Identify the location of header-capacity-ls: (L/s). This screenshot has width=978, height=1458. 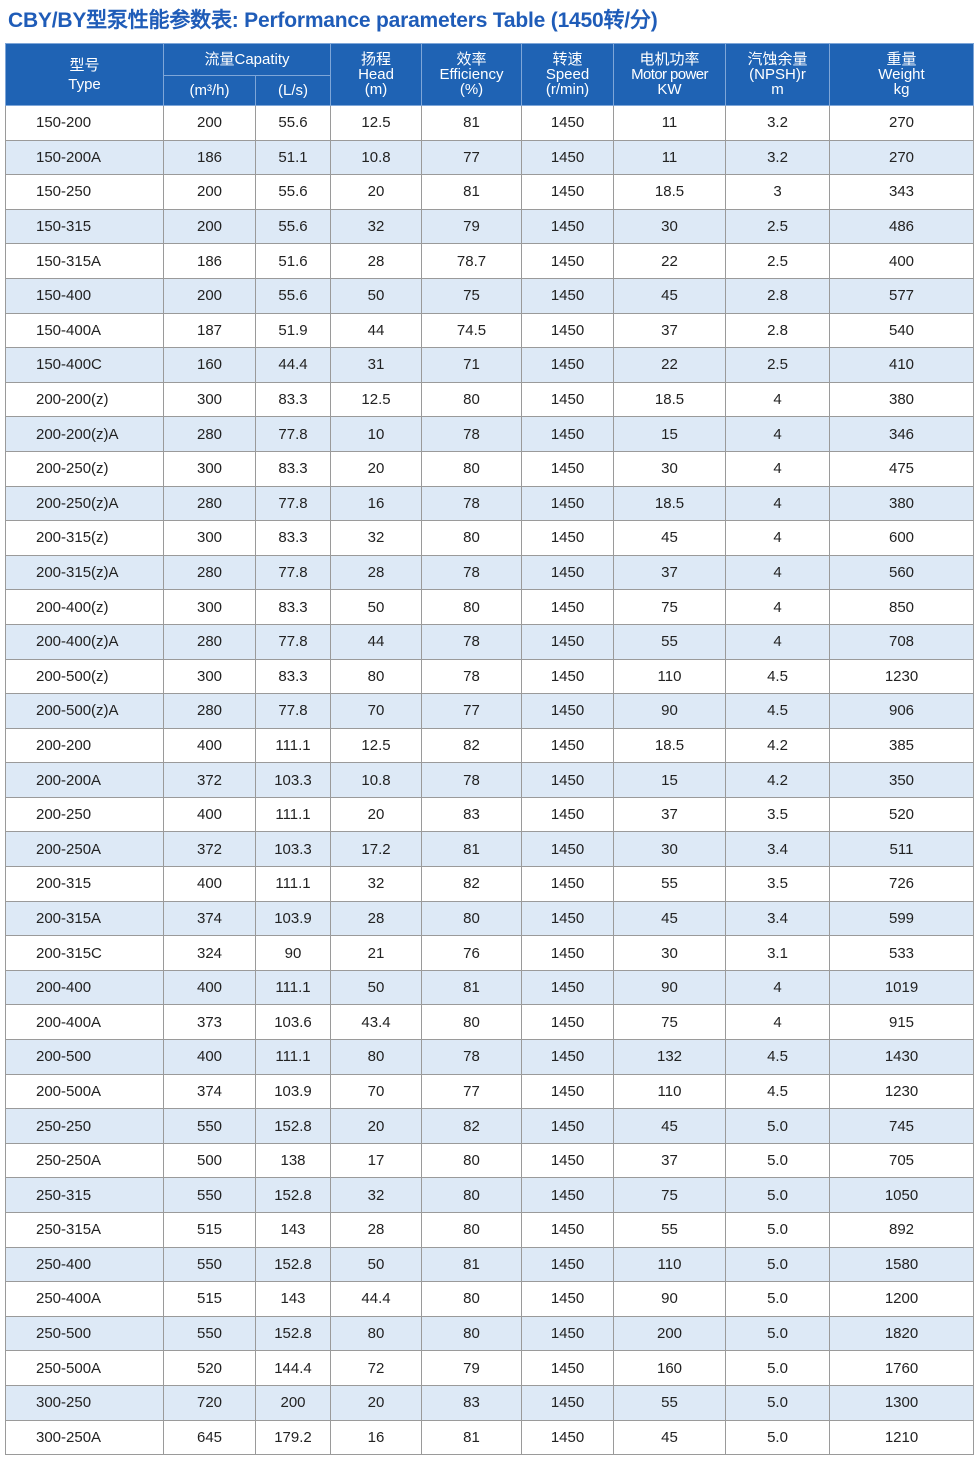
(293, 90).